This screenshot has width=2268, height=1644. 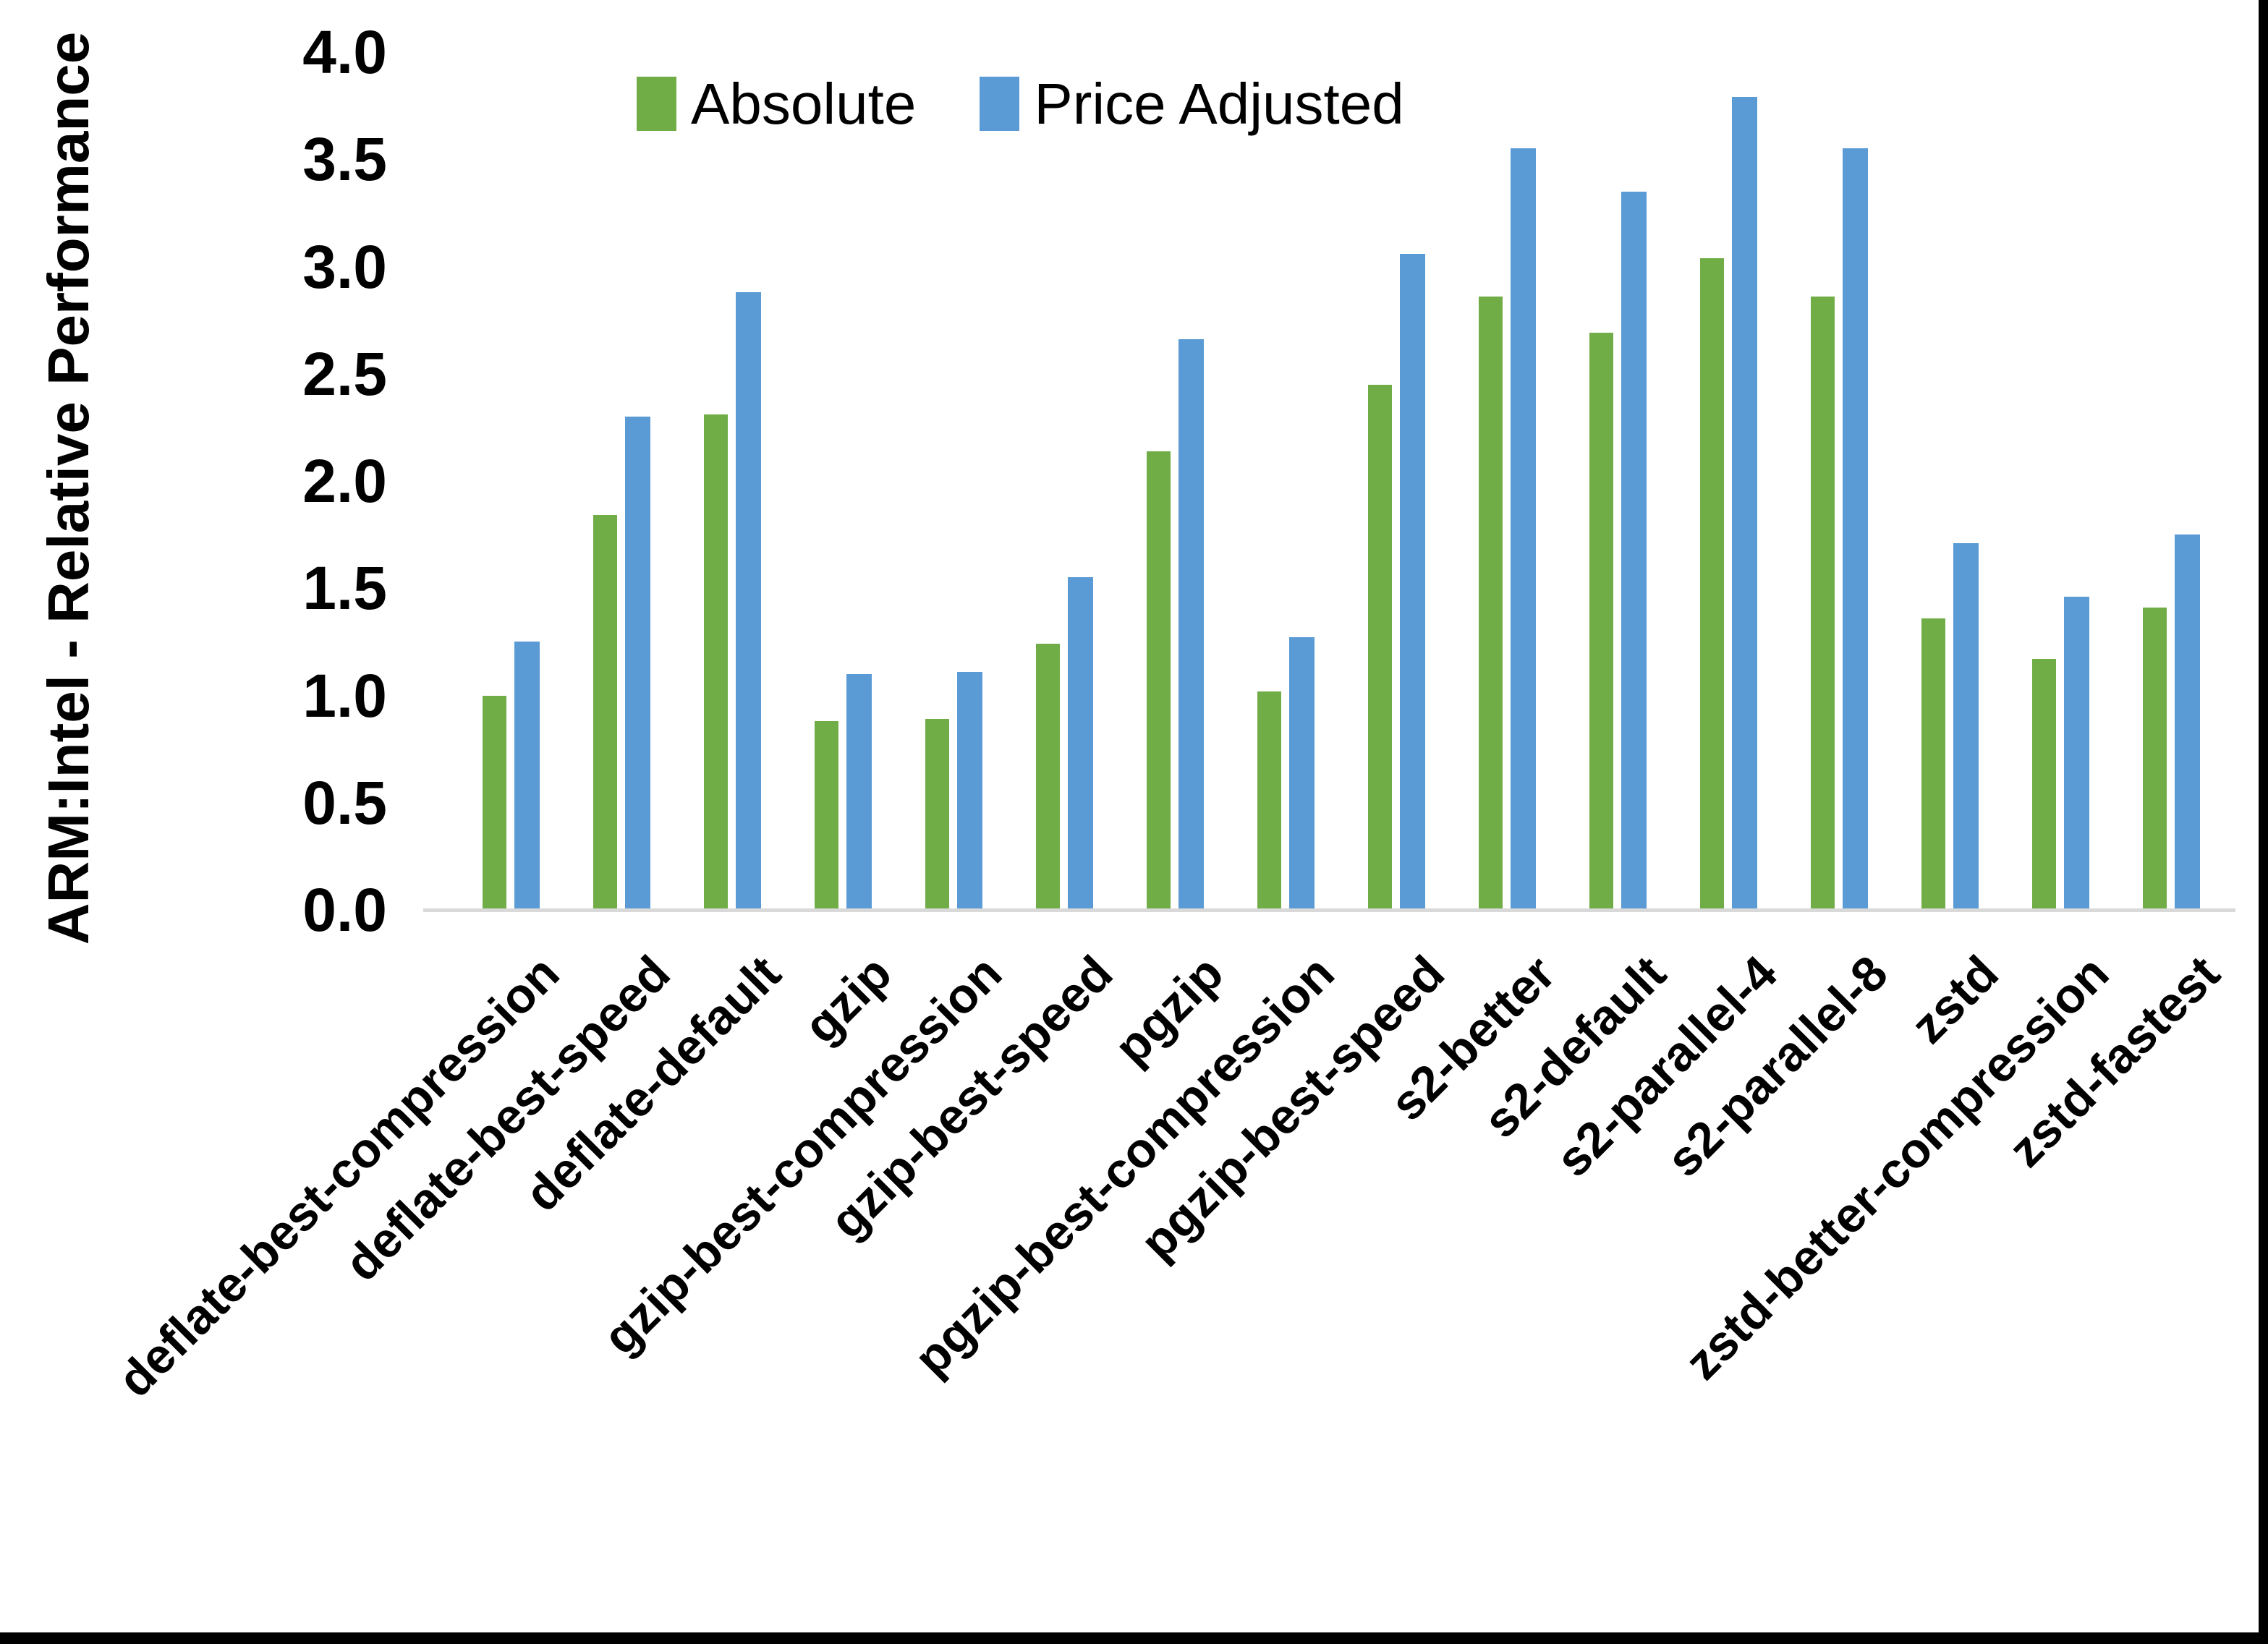 I want to click on bar-absolute-deflate-default, so click(x=716, y=662).